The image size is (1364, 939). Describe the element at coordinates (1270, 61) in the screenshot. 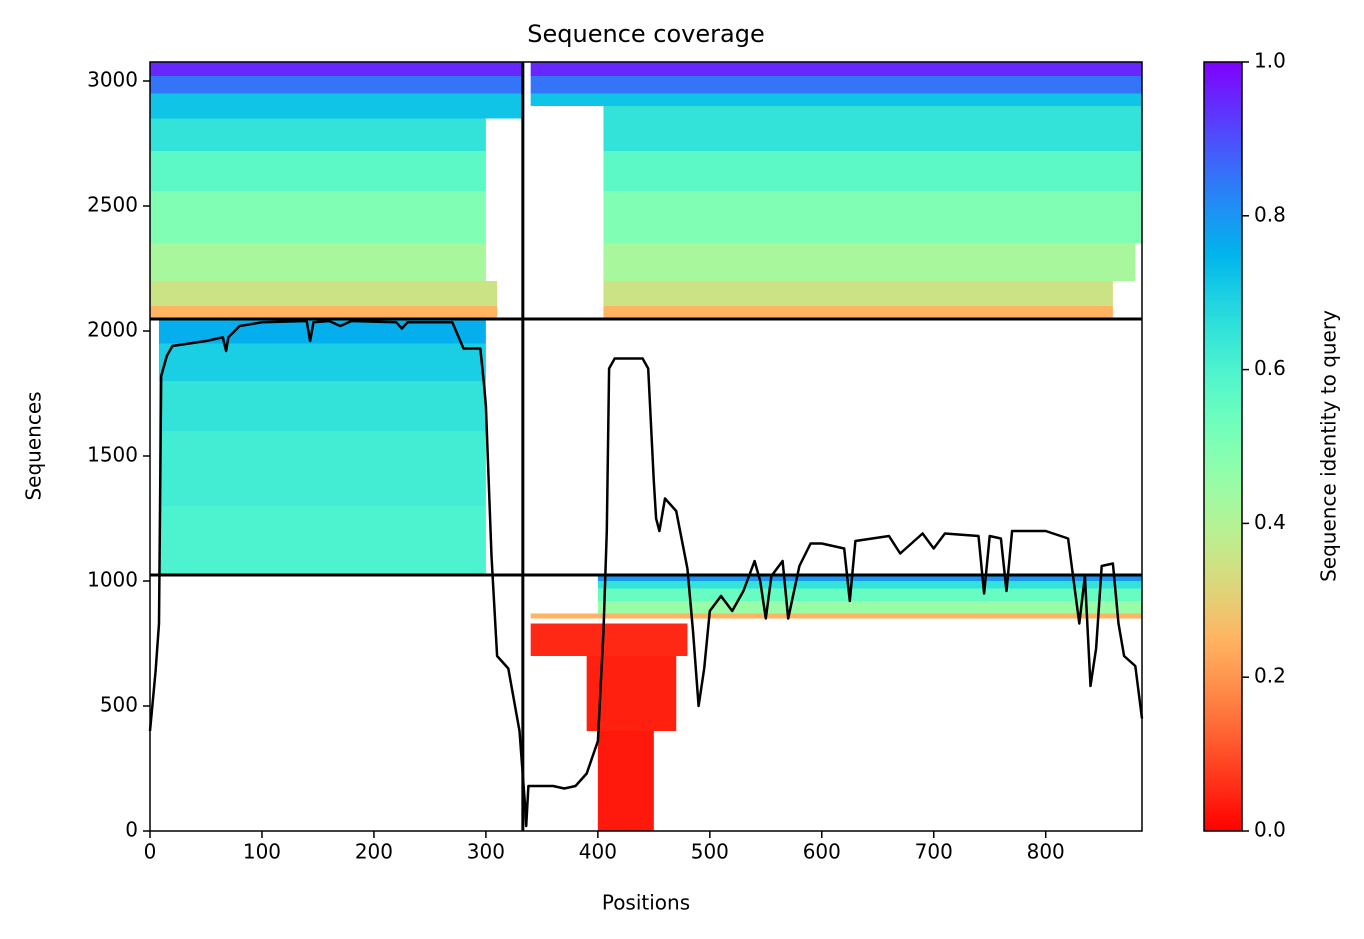

I see `colorbar-tick-label: 1.0` at that location.